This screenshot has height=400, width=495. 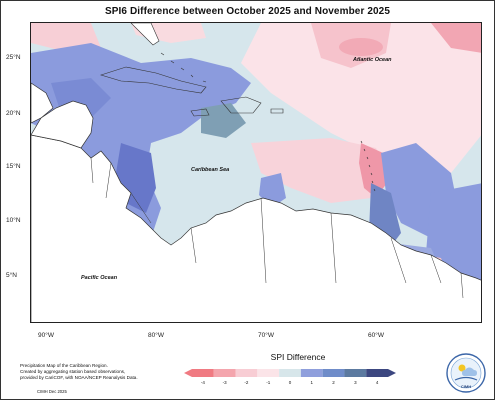 What do you see at coordinates (13, 220) in the screenshot?
I see `lat-label-10n: 10°N` at bounding box center [13, 220].